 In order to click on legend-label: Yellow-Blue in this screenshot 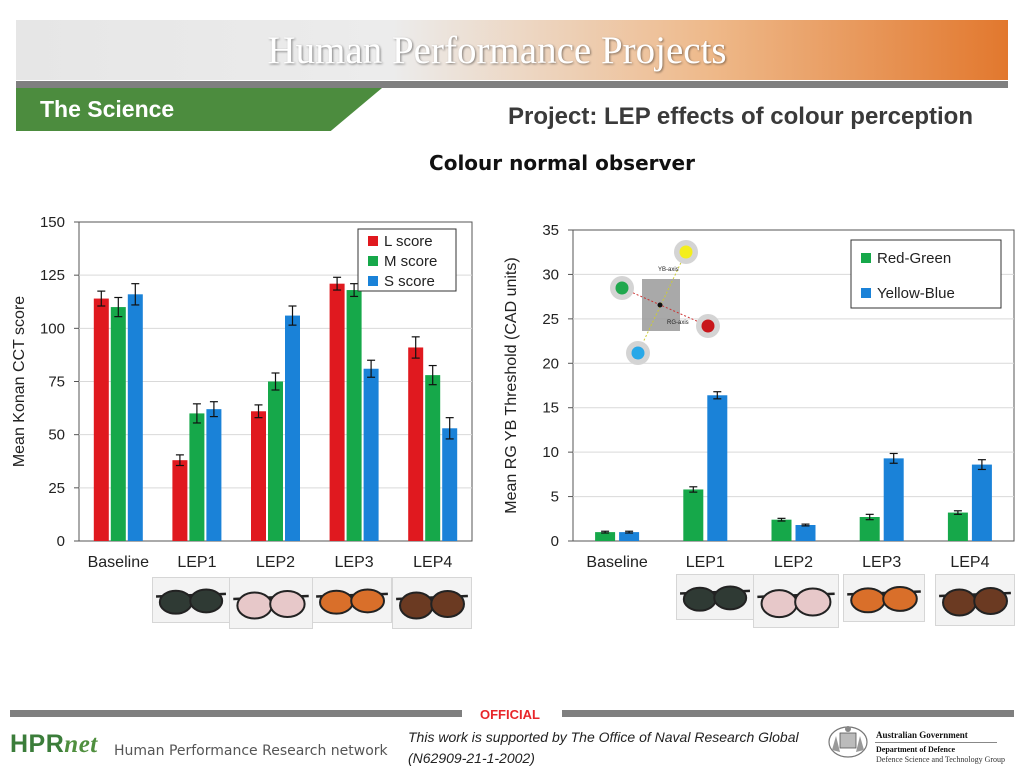, I will do `click(916, 293)`.